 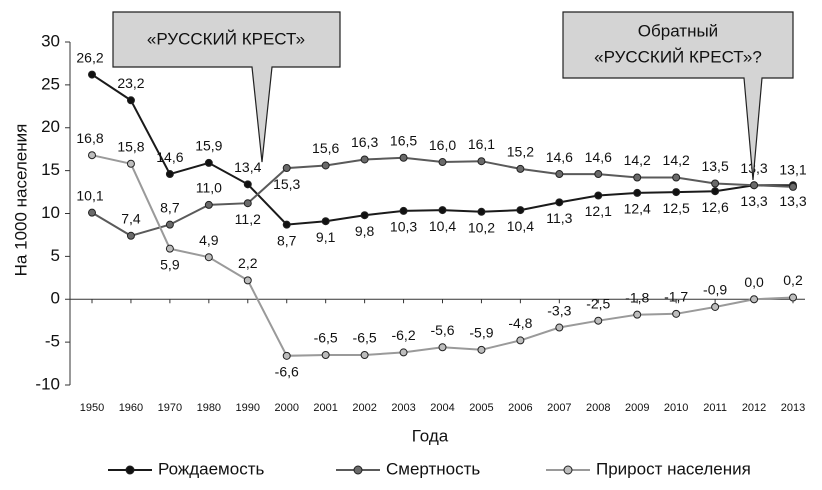 What do you see at coordinates (50, 212) in the screenshot?
I see `y-tick-label: 10` at bounding box center [50, 212].